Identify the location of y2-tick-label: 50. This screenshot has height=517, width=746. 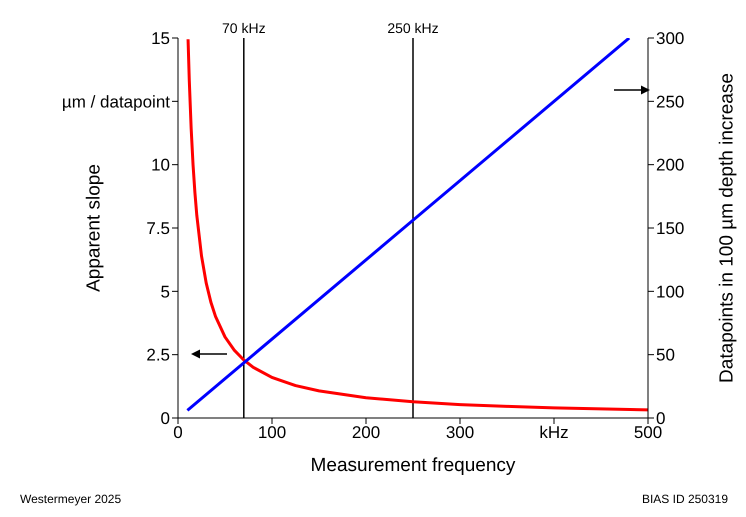
(665, 355).